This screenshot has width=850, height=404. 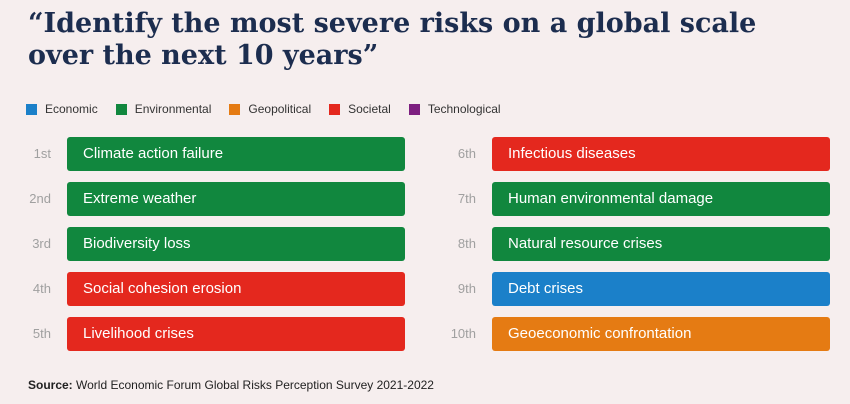 I want to click on risk-bar: Human environmental damage, so click(x=661, y=199).